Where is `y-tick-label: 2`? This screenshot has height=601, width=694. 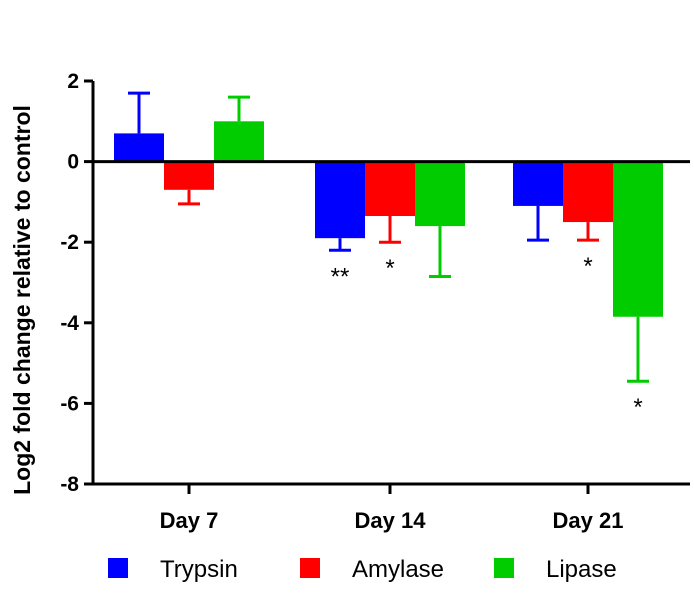
y-tick-label: 2 is located at coordinates (73, 81).